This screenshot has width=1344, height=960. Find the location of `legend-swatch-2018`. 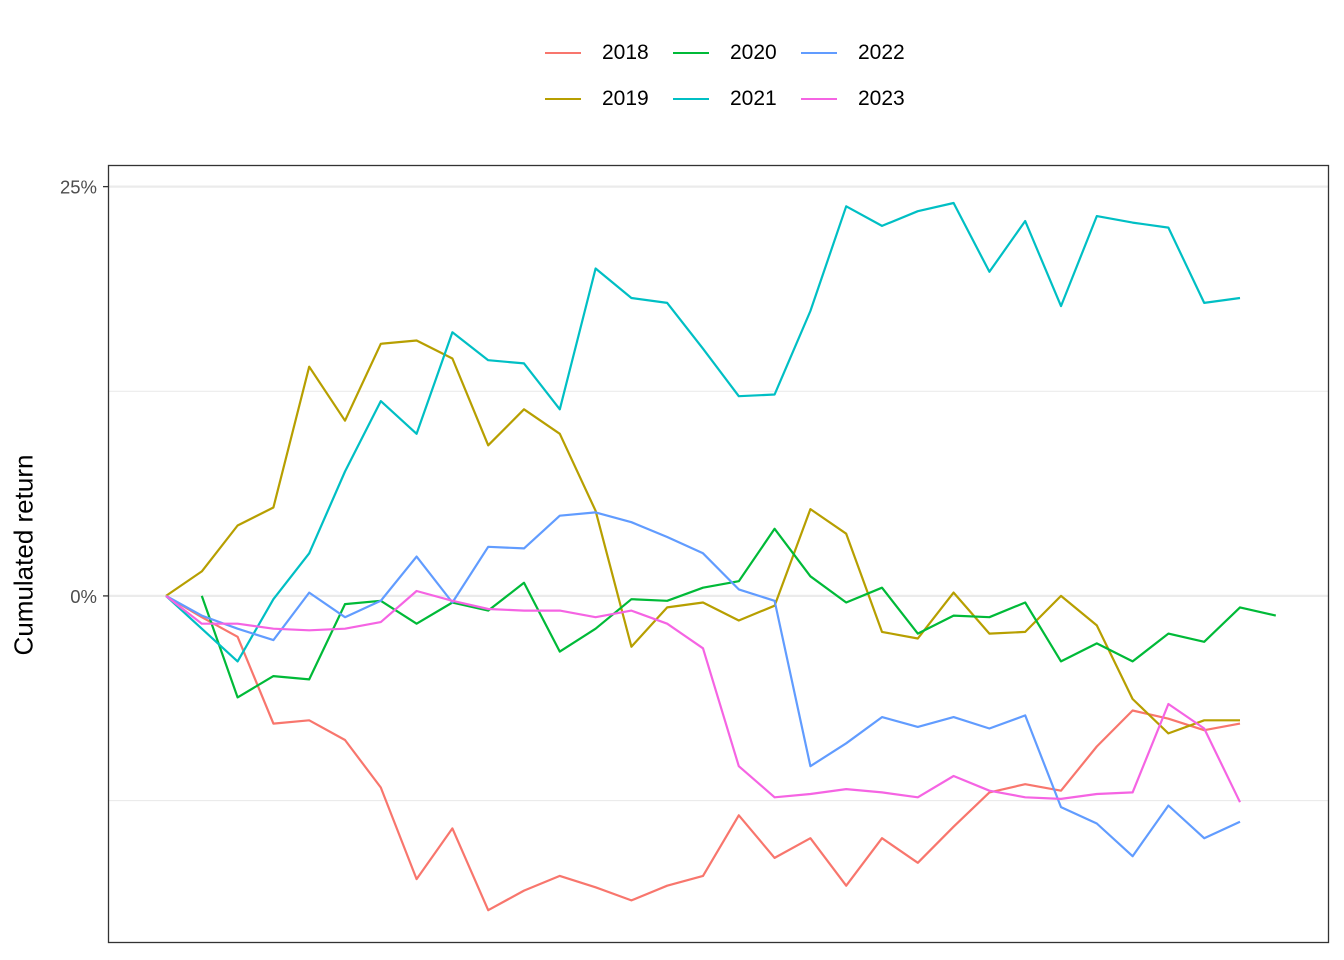

legend-swatch-2018 is located at coordinates (563, 53).